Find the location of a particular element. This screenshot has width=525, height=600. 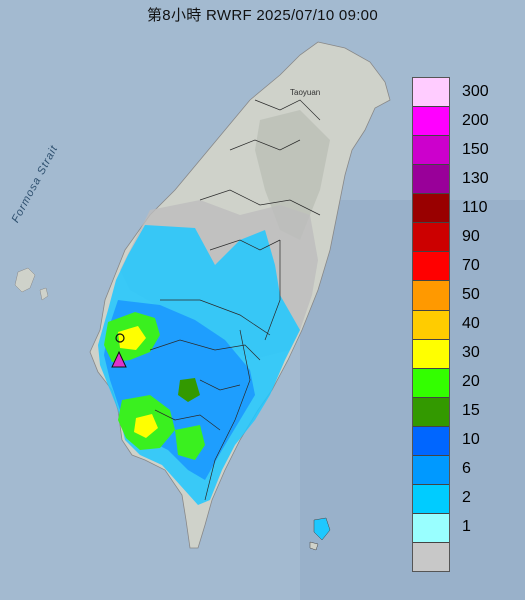

legend-value: 70 is located at coordinates (471, 265).